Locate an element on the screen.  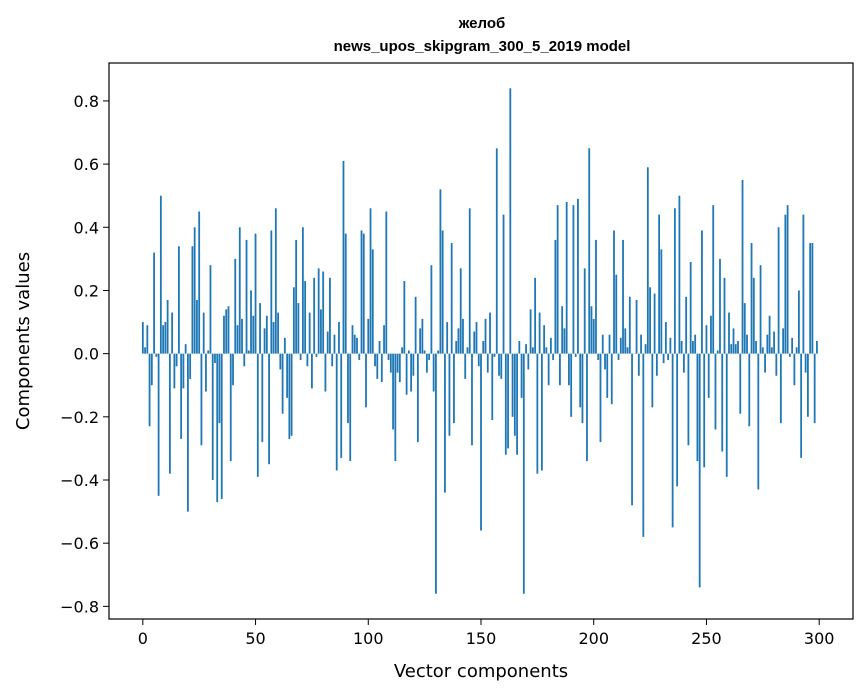
x-tick-label: 150 is located at coordinates (481, 638).